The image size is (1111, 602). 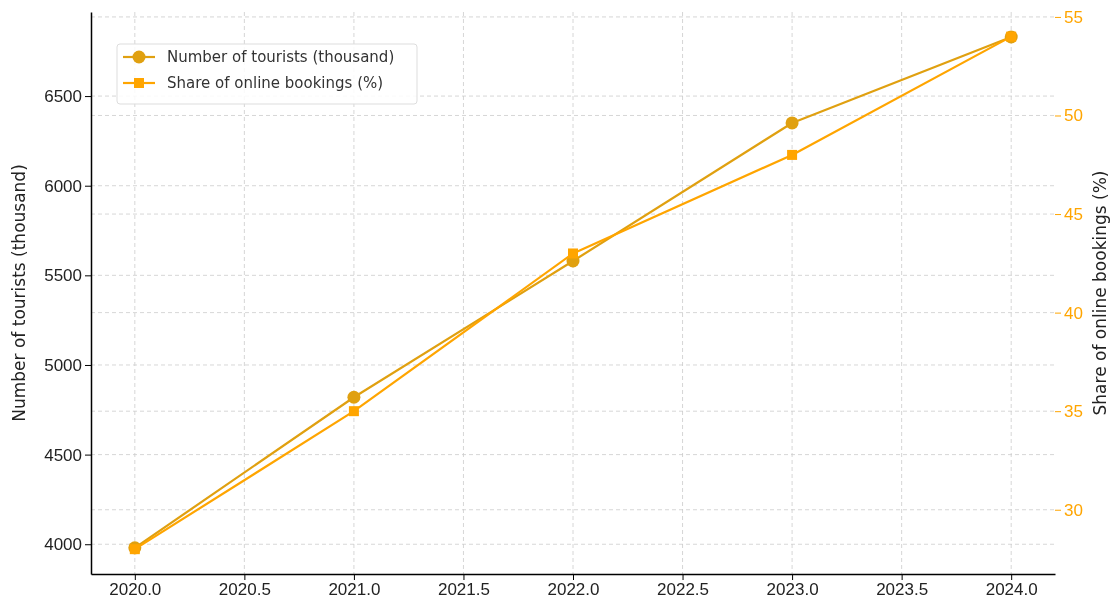 What do you see at coordinates (1073, 116) in the screenshot?
I see `y2-tick-label: 50` at bounding box center [1073, 116].